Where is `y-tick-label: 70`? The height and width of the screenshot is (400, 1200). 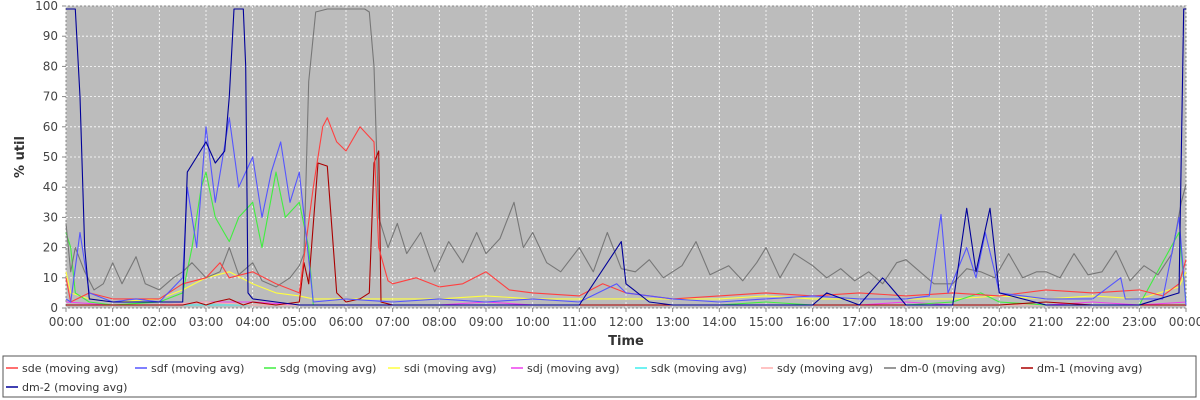
y-tick-label: 70 is located at coordinates (50, 97).